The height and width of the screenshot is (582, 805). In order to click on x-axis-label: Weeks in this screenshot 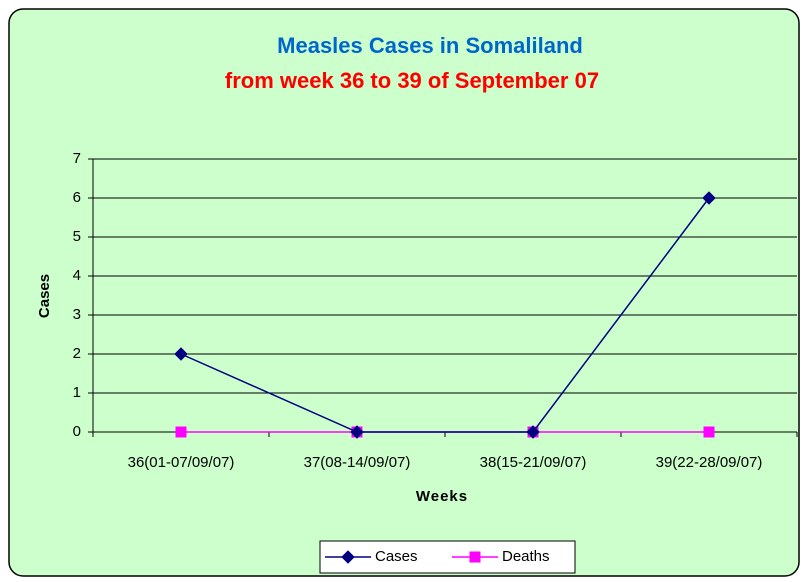, I will do `click(442, 496)`.